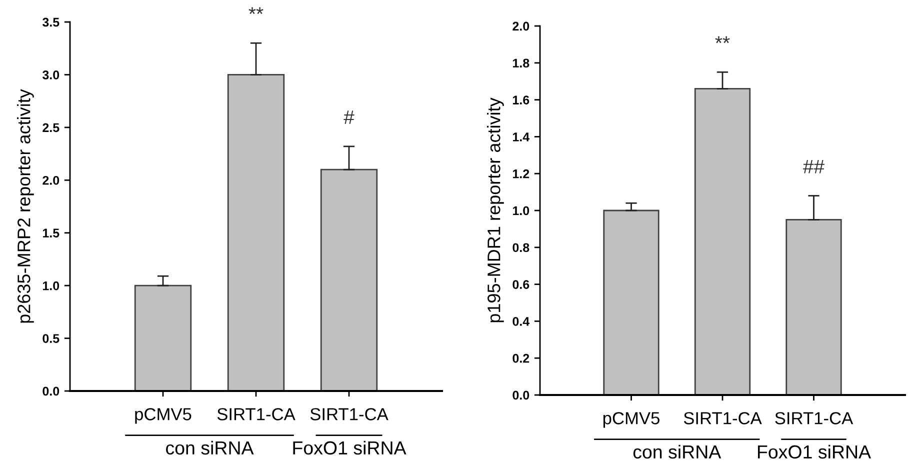 This screenshot has width=910, height=465. What do you see at coordinates (51, 127) in the screenshot?
I see `y-tick-label: 2.5` at bounding box center [51, 127].